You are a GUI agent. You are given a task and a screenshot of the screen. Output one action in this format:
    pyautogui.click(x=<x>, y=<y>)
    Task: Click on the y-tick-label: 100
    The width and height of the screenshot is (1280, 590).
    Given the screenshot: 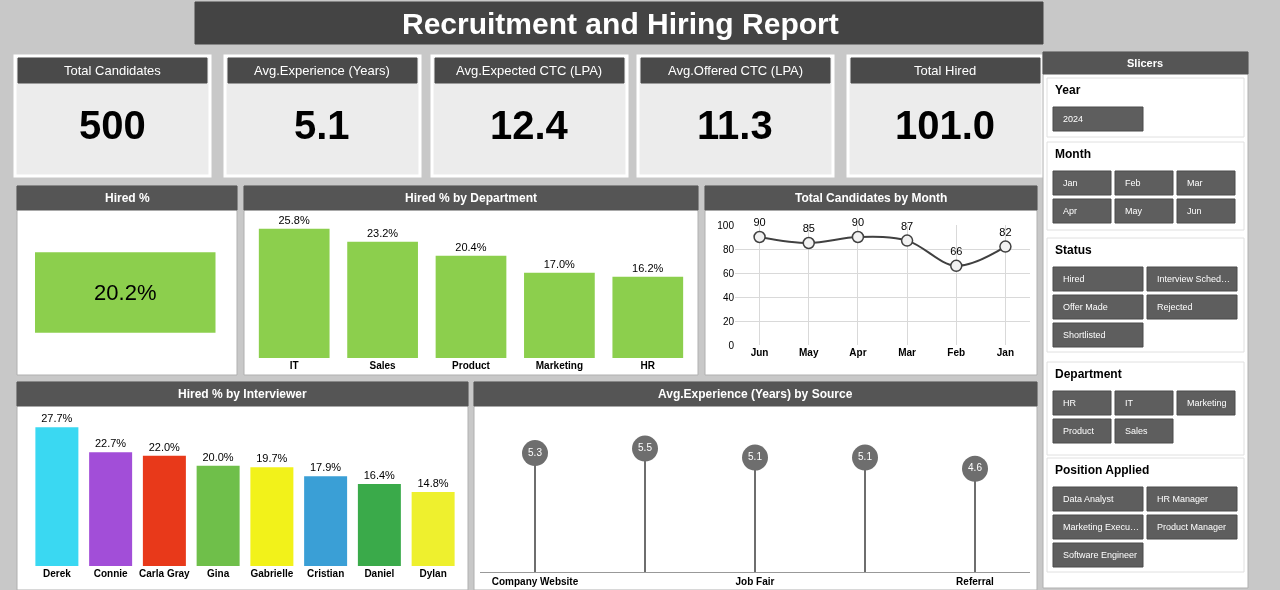 What is the action you would take?
    pyautogui.click(x=726, y=225)
    